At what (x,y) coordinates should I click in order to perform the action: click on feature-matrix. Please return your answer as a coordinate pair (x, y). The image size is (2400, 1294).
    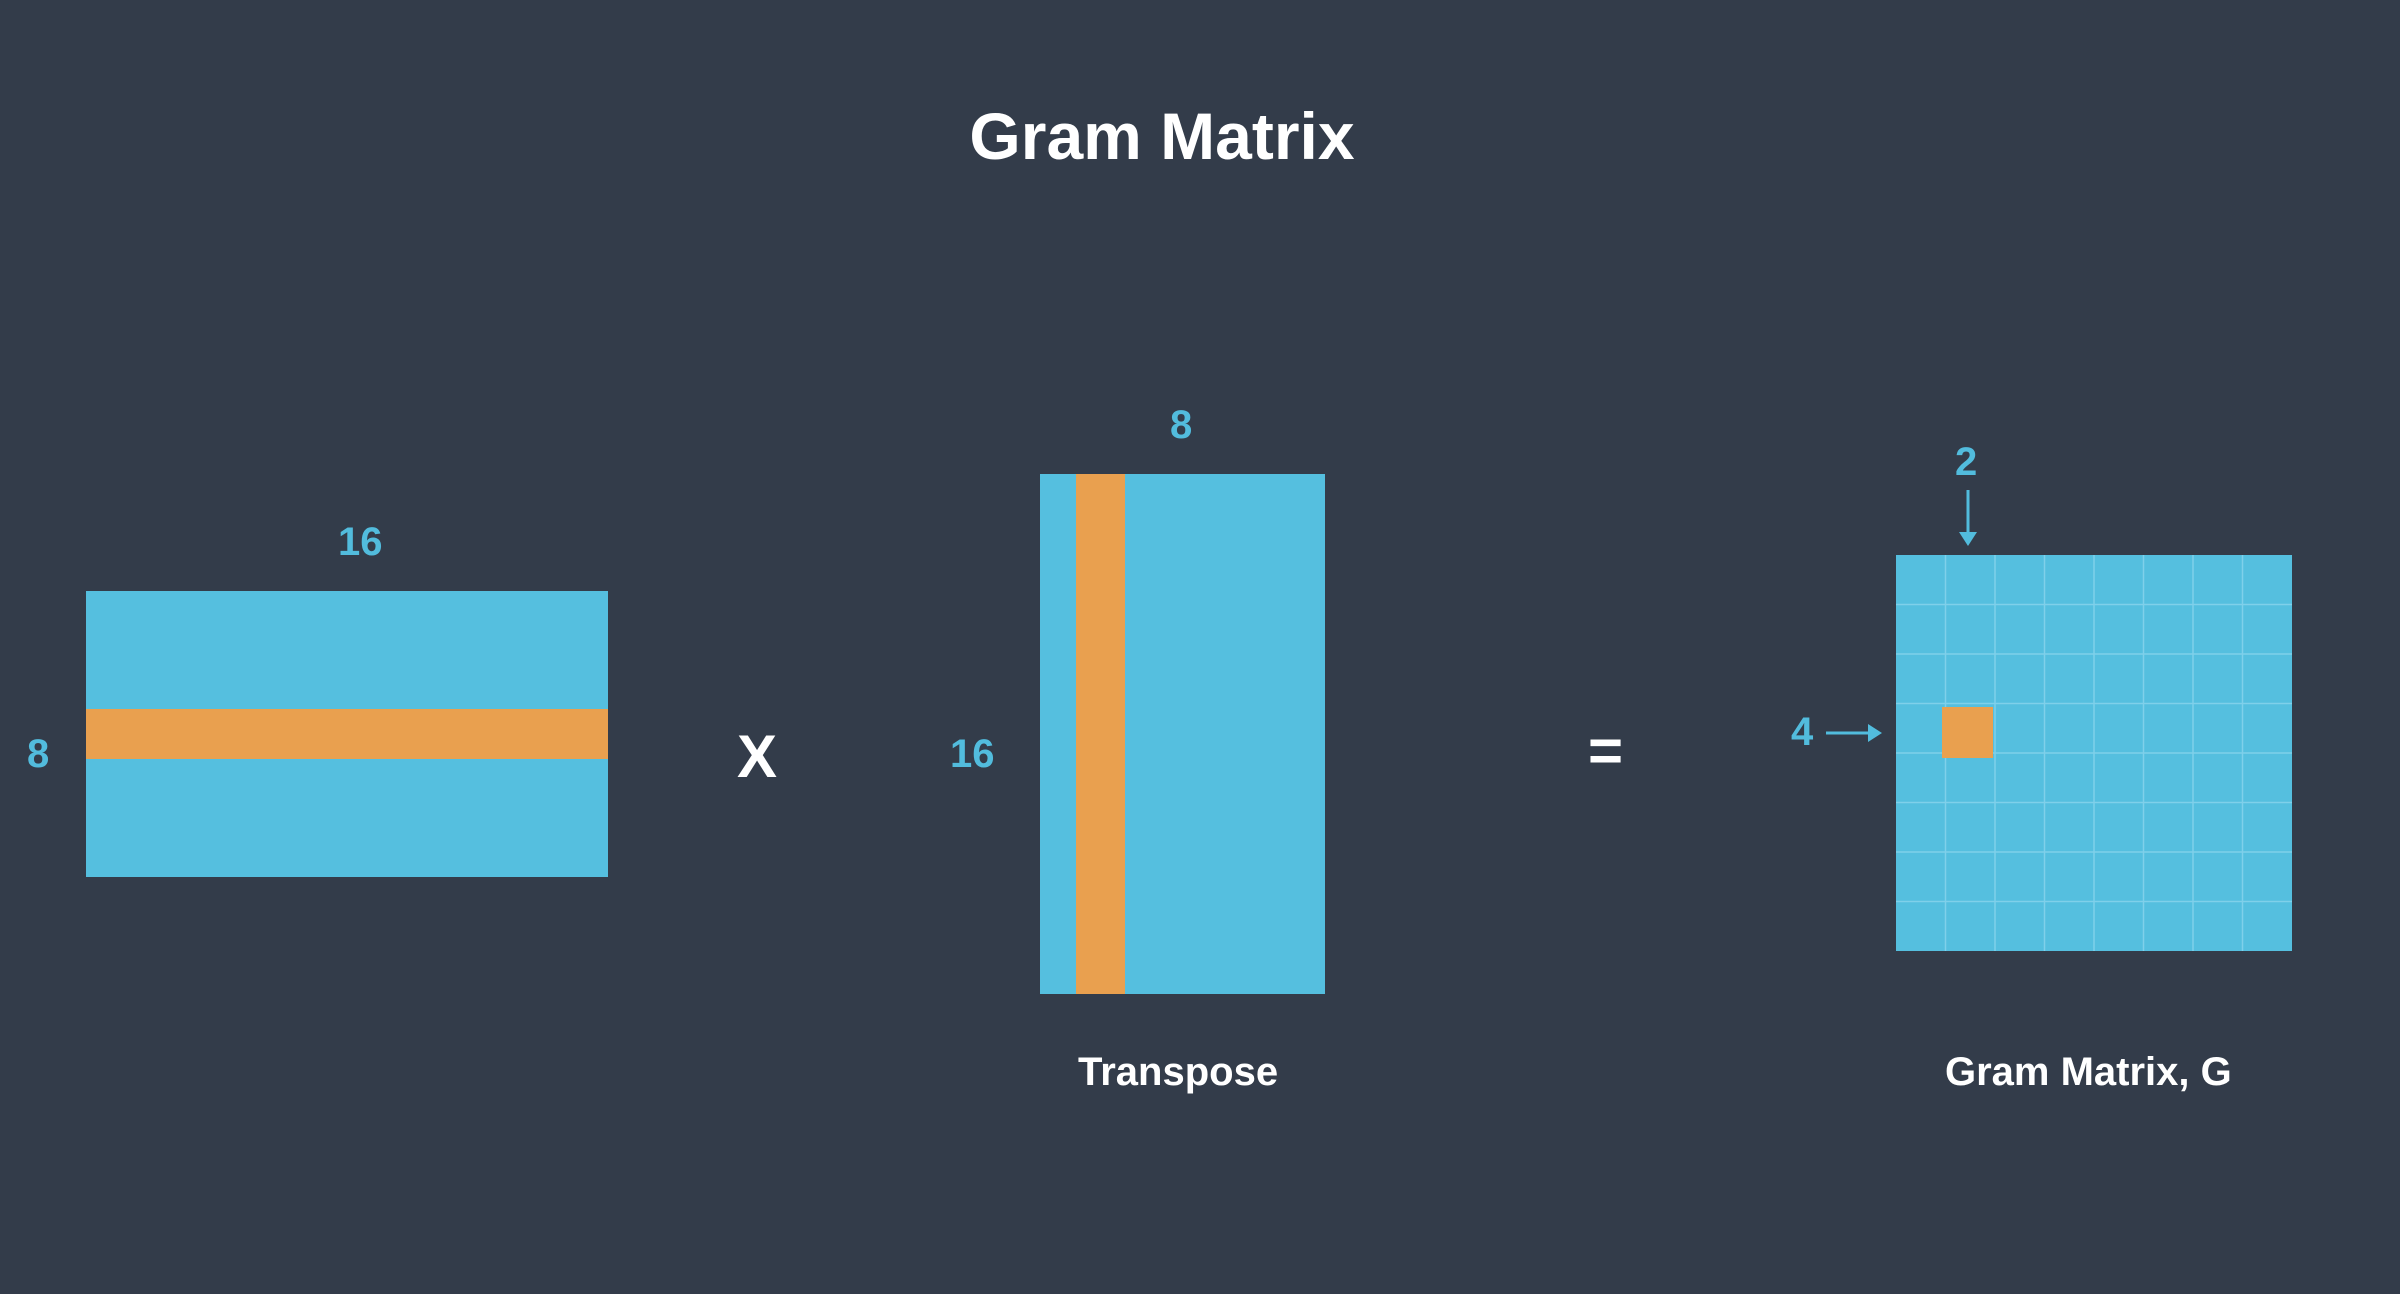
    Looking at the image, I should click on (347, 734).